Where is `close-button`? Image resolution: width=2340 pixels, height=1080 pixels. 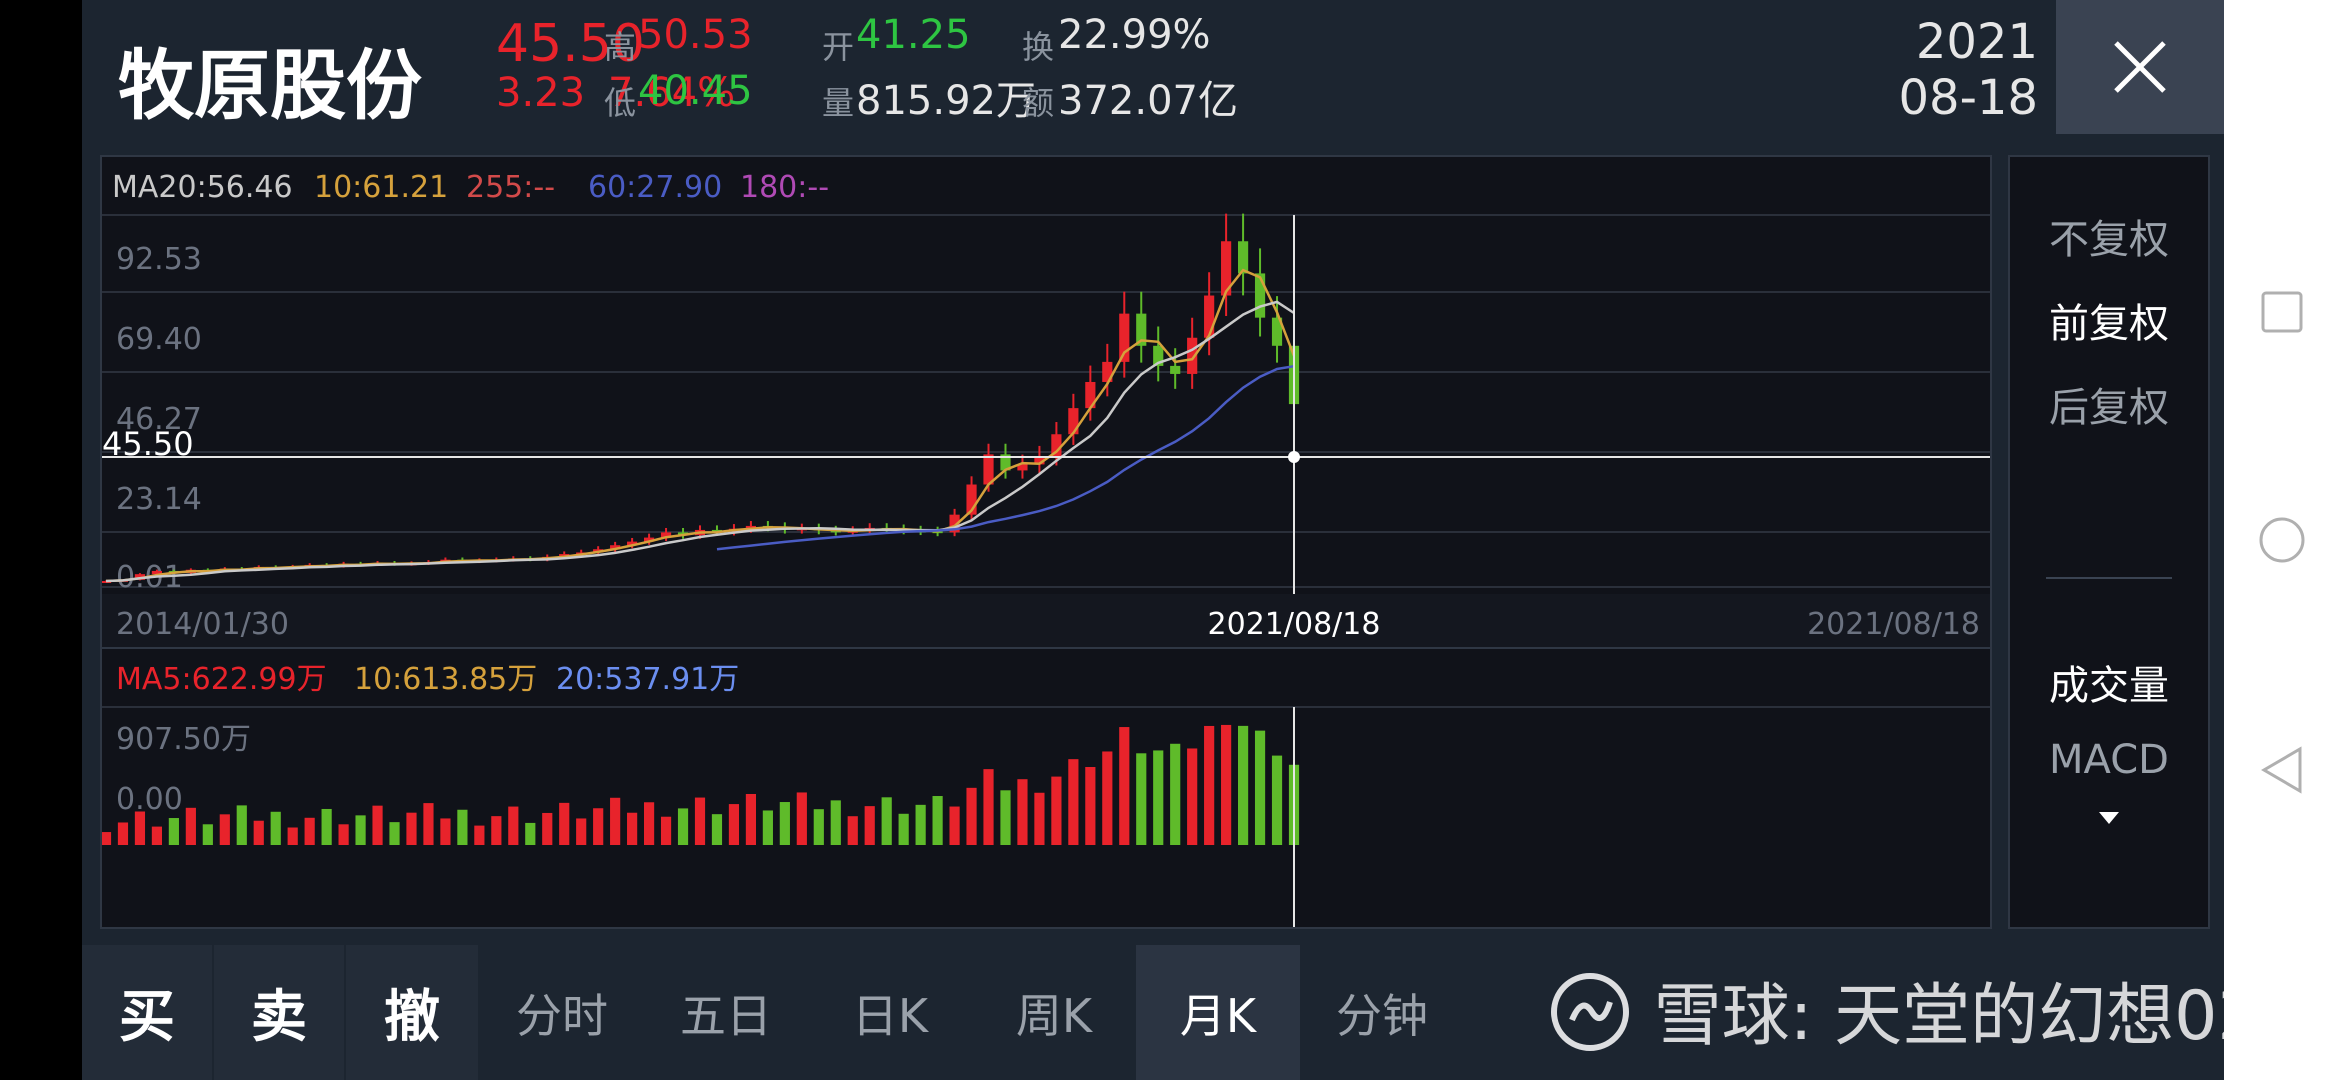 close-button is located at coordinates (2140, 67).